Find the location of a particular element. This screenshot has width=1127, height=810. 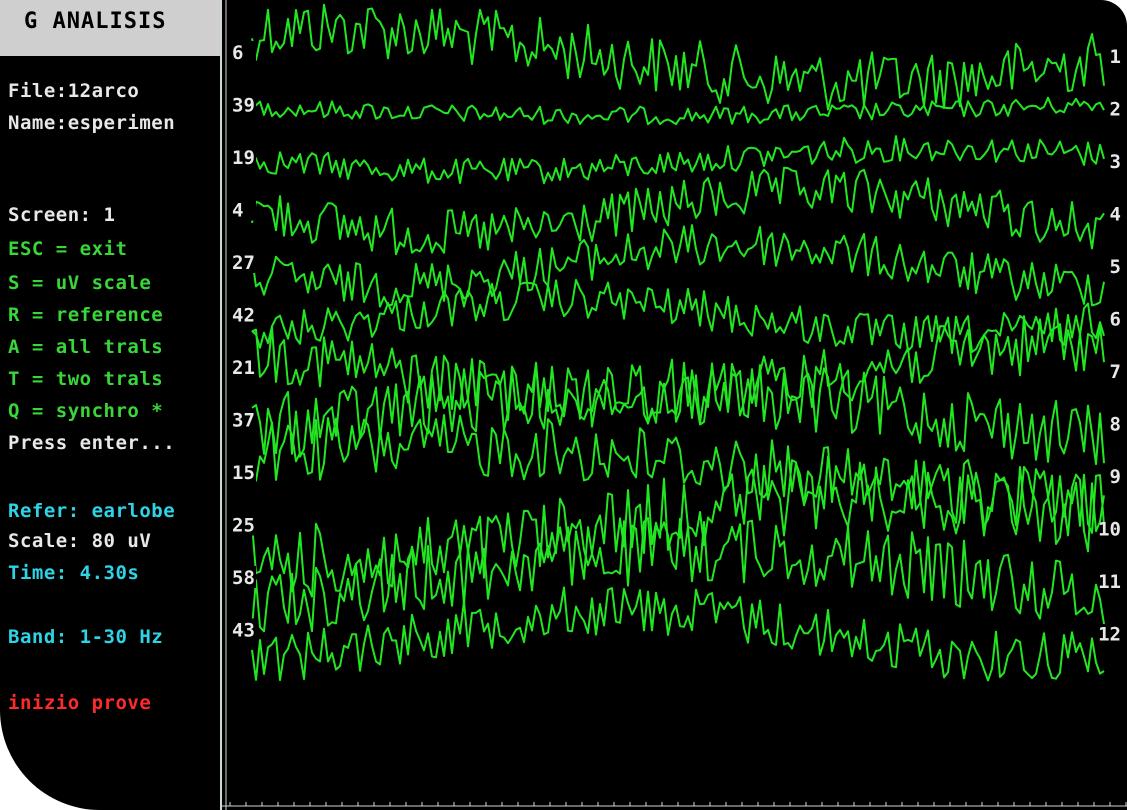

command-two-trials: T = two trals is located at coordinates (86, 379).